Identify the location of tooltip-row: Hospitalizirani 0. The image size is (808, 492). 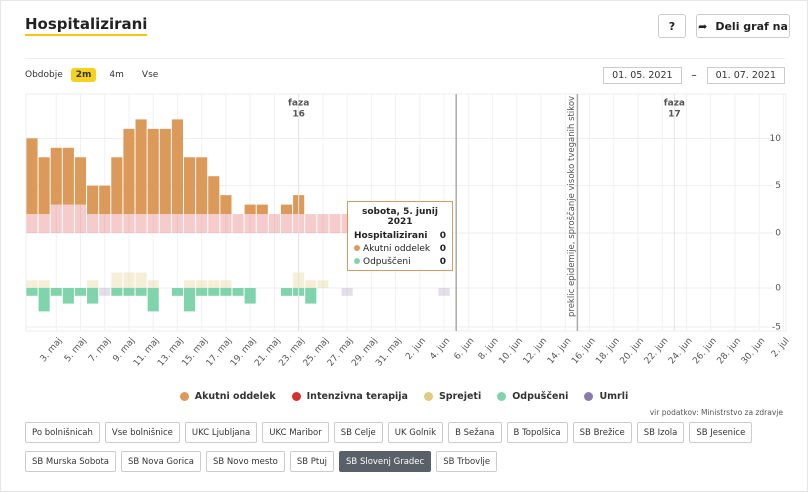
(400, 236).